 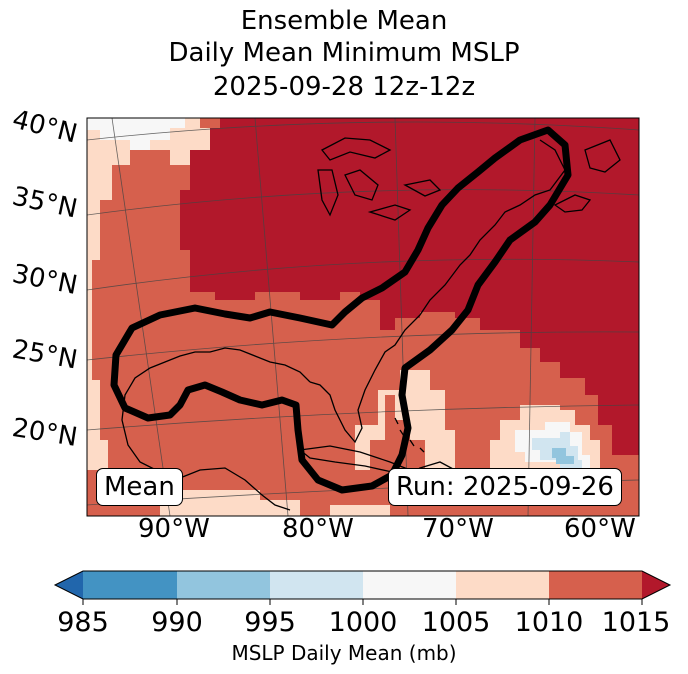 What do you see at coordinates (136, 134) in the screenshot?
I see `field-white-corner` at bounding box center [136, 134].